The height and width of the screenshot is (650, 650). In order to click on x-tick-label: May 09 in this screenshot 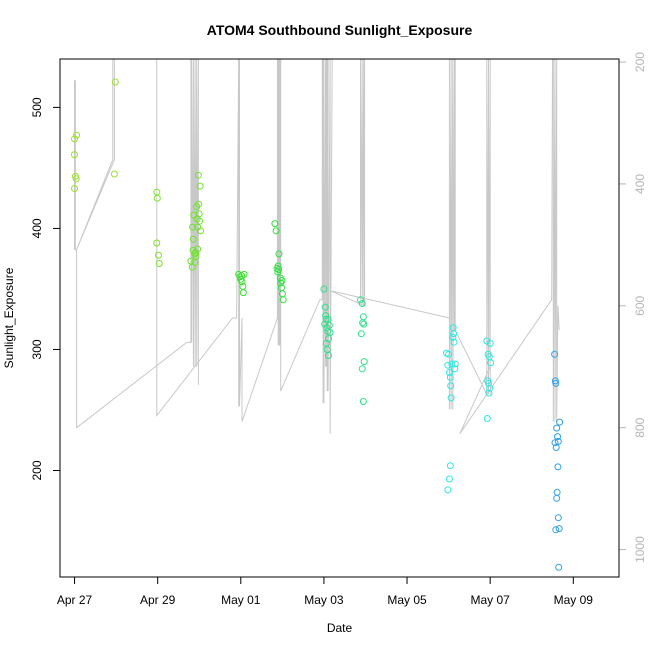, I will do `click(574, 600)`.